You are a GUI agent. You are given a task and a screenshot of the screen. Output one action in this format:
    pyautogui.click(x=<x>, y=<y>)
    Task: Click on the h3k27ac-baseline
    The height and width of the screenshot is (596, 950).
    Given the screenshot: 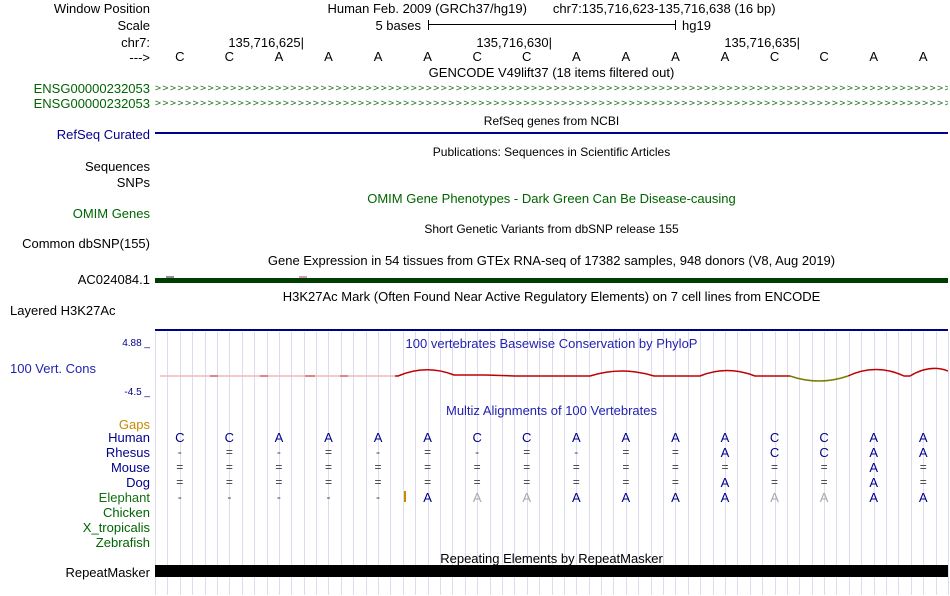 What is the action you would take?
    pyautogui.click(x=551, y=330)
    